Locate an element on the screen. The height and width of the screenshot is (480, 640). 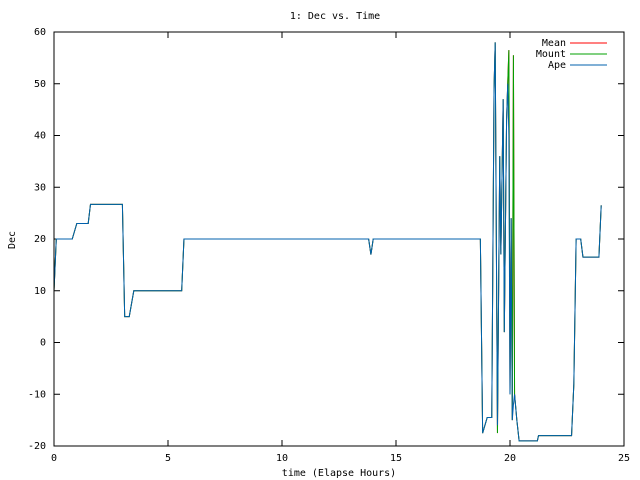
x-axis-label: time (Elapse Hours) is located at coordinates (339, 473).